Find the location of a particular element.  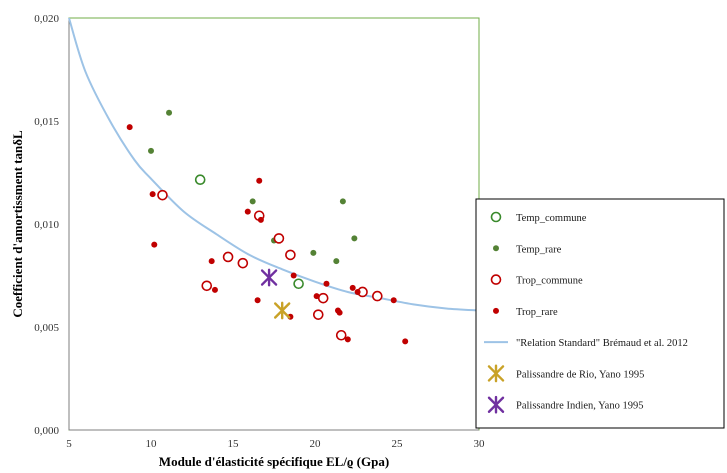

x-tick-label: 15 is located at coordinates (234, 444).